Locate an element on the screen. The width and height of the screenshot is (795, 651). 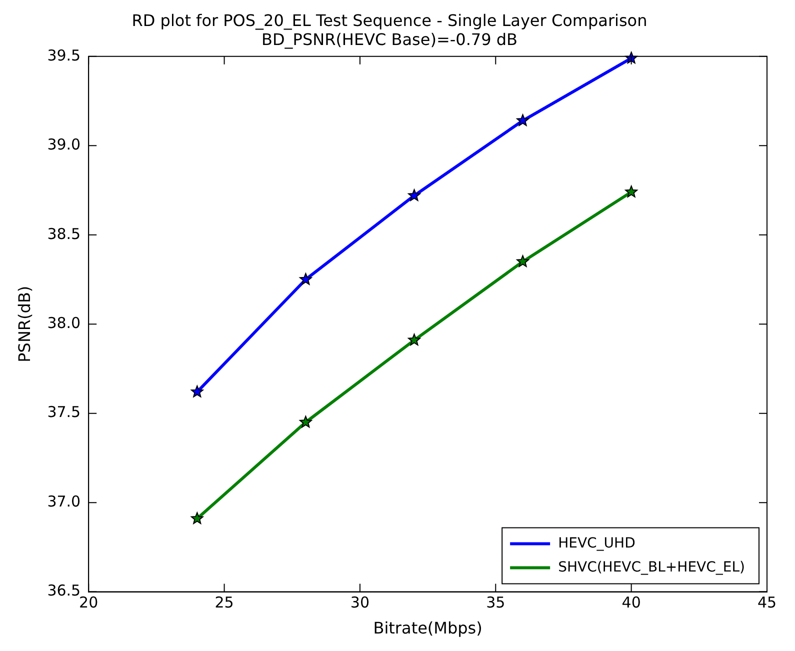
x-tick-label: 45 is located at coordinates (767, 603).